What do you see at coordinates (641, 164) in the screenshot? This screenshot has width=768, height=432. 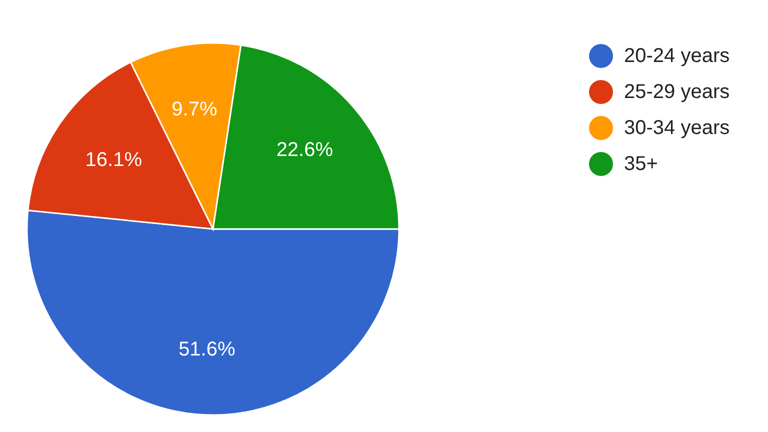 I see `legend-label: 35+` at bounding box center [641, 164].